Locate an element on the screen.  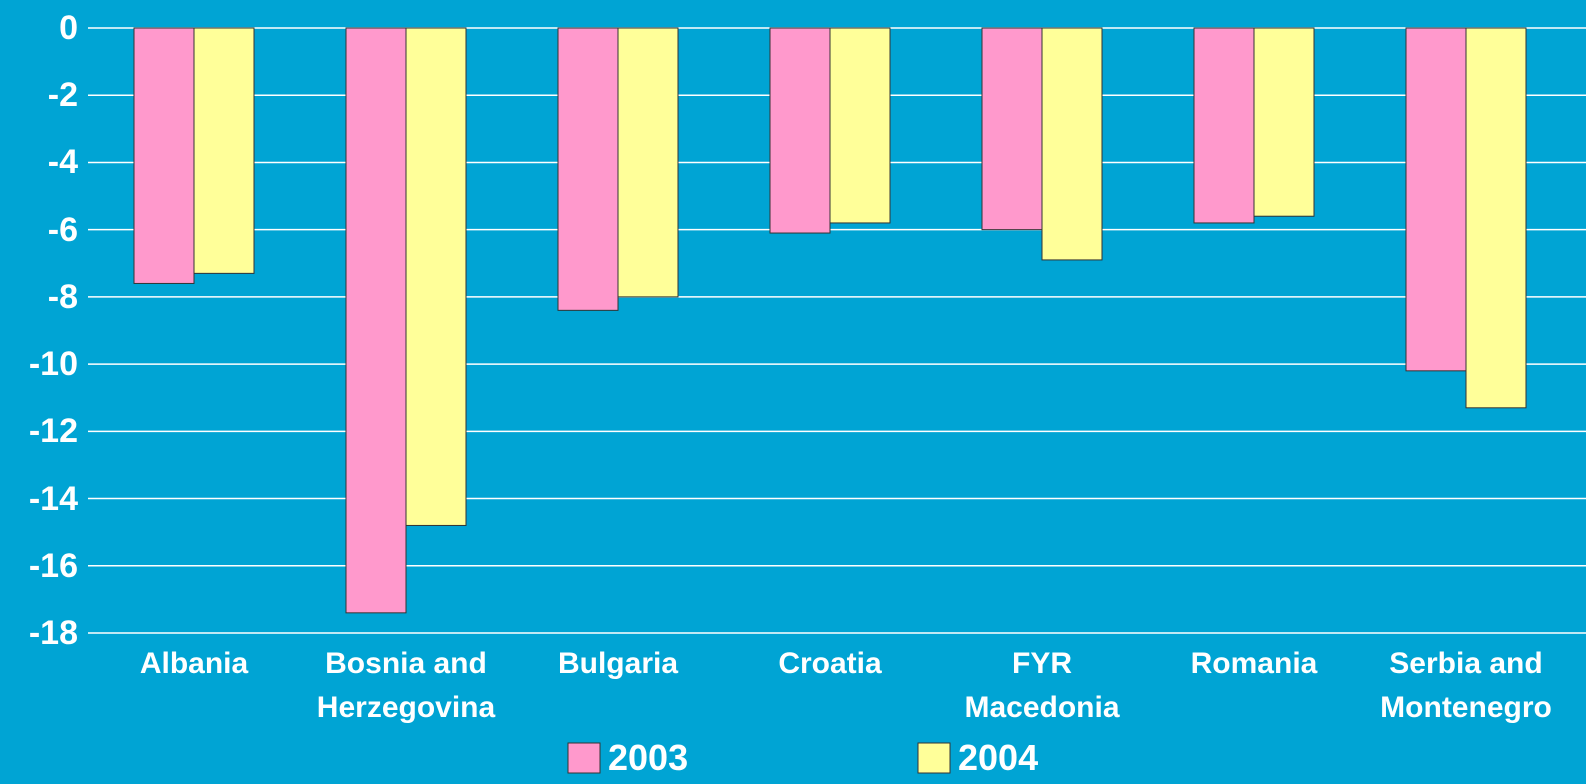
y-tick-label: -4 is located at coordinates (62, 162).